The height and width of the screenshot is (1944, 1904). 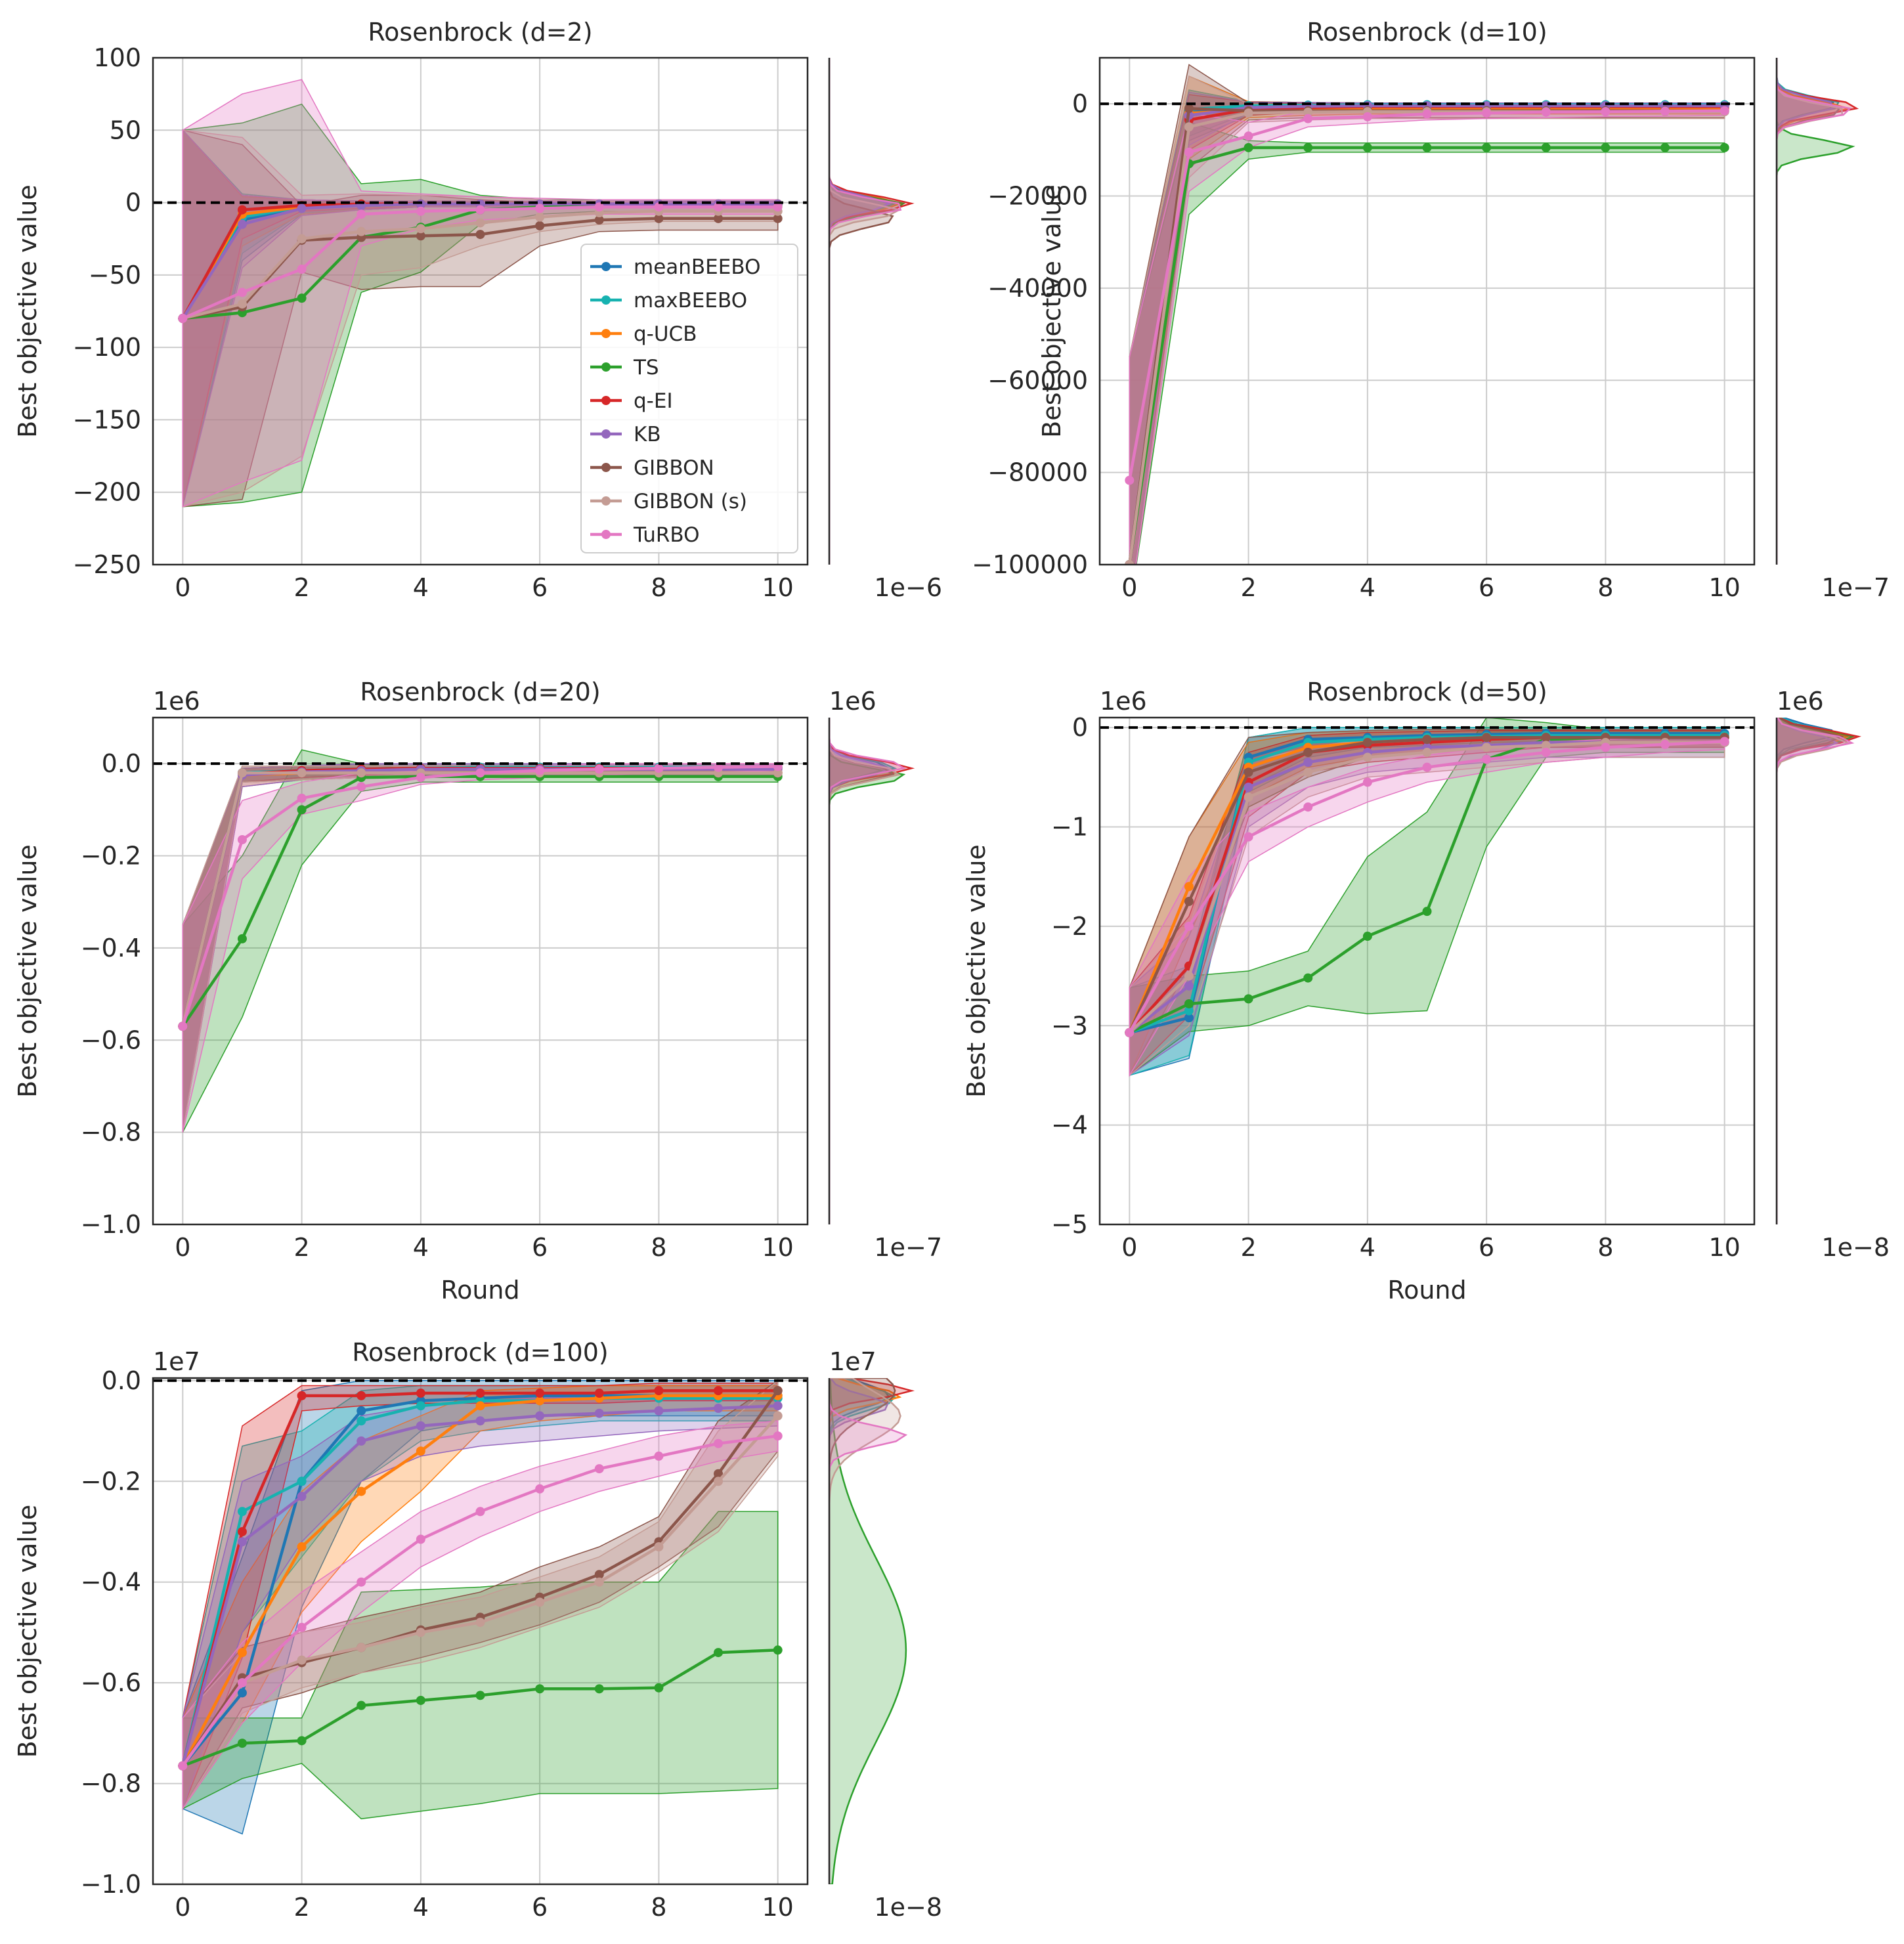 What do you see at coordinates (115, 275) in the screenshot?
I see `y-tick-label: −50` at bounding box center [115, 275].